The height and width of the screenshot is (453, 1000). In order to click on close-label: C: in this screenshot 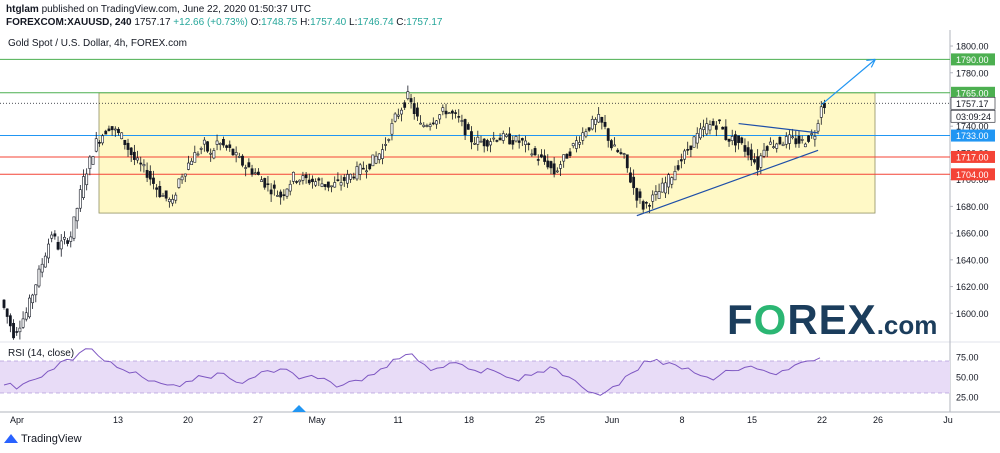, I will do `click(401, 22)`.